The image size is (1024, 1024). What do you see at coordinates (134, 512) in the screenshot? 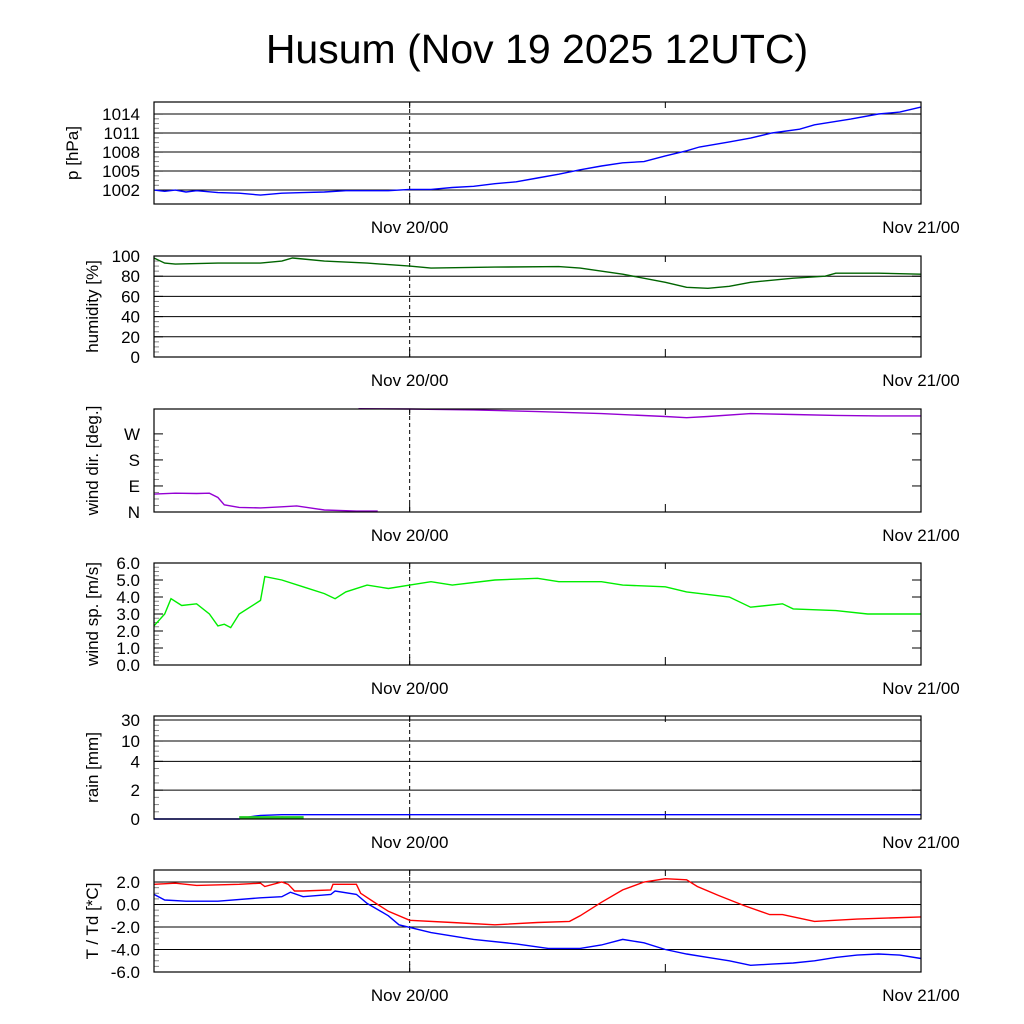
I see `y-tick-label: N` at bounding box center [134, 512].